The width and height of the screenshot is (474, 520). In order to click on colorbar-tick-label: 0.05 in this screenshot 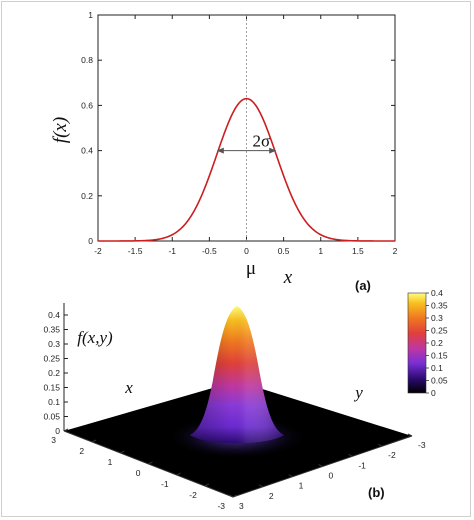, I will do `click(439, 381)`.